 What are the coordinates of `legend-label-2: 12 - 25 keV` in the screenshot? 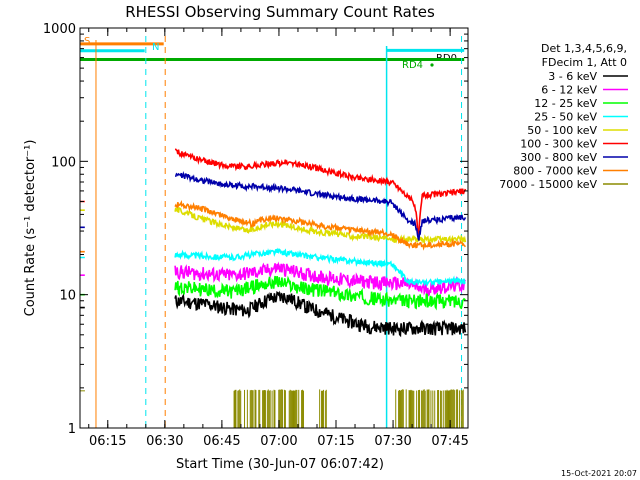 It's located at (565, 103).